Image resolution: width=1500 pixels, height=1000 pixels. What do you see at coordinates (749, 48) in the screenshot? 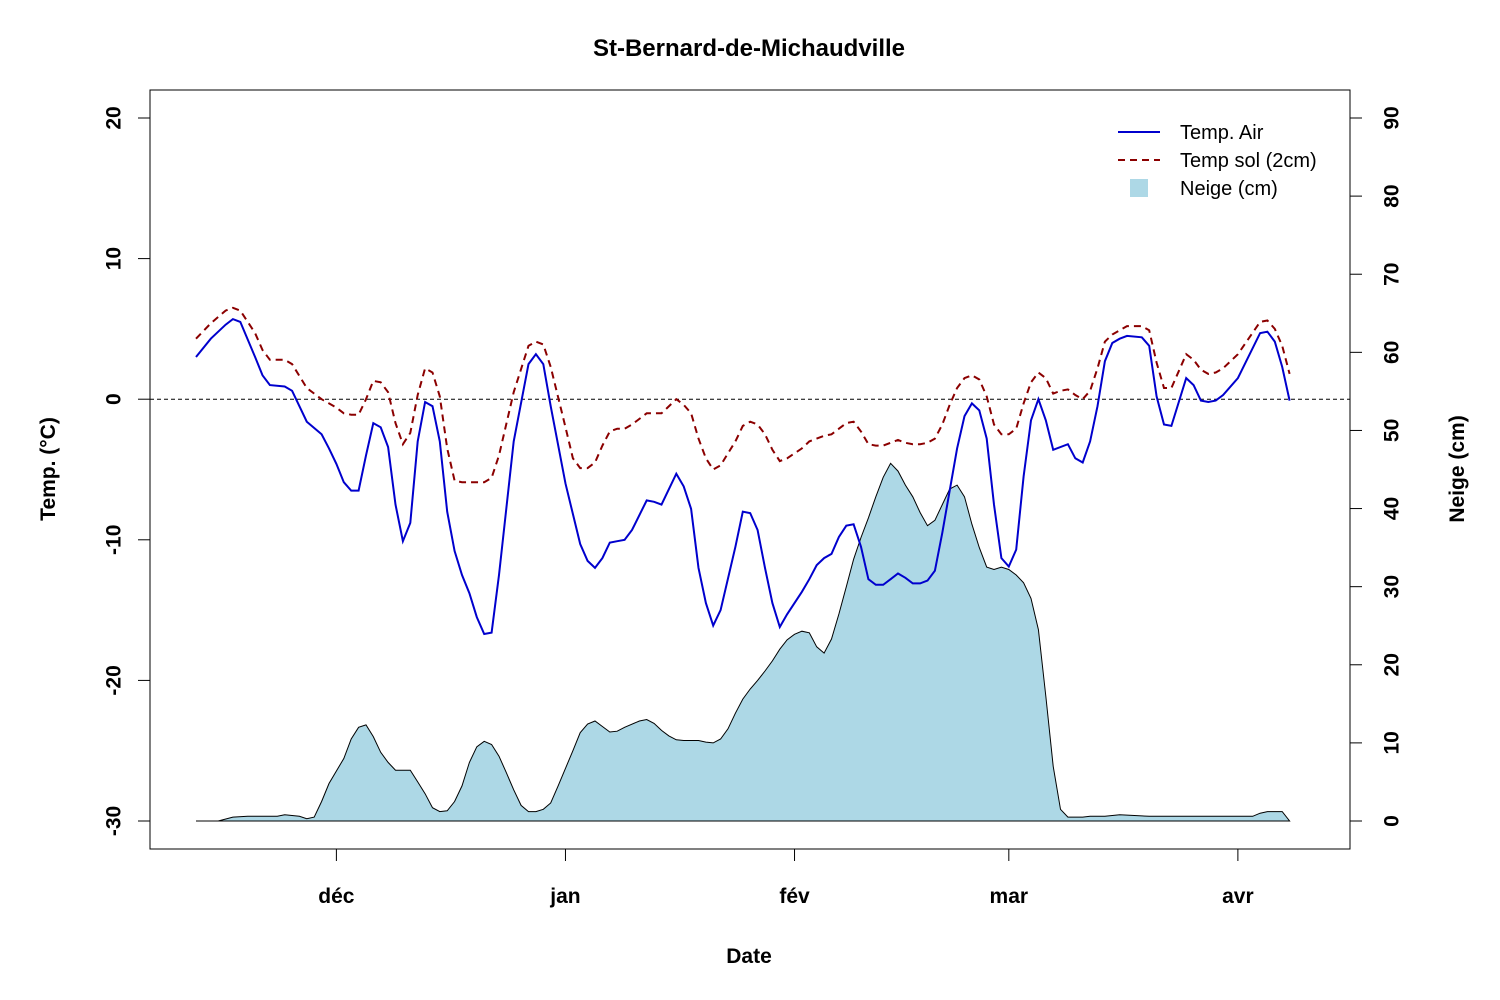
I see `chart-title: St-Bernard-de-Michaudville` at bounding box center [749, 48].